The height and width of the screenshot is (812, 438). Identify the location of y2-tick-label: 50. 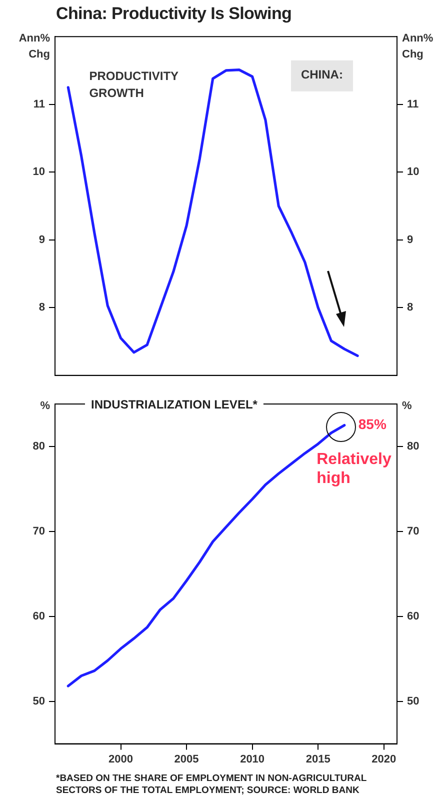
(413, 701).